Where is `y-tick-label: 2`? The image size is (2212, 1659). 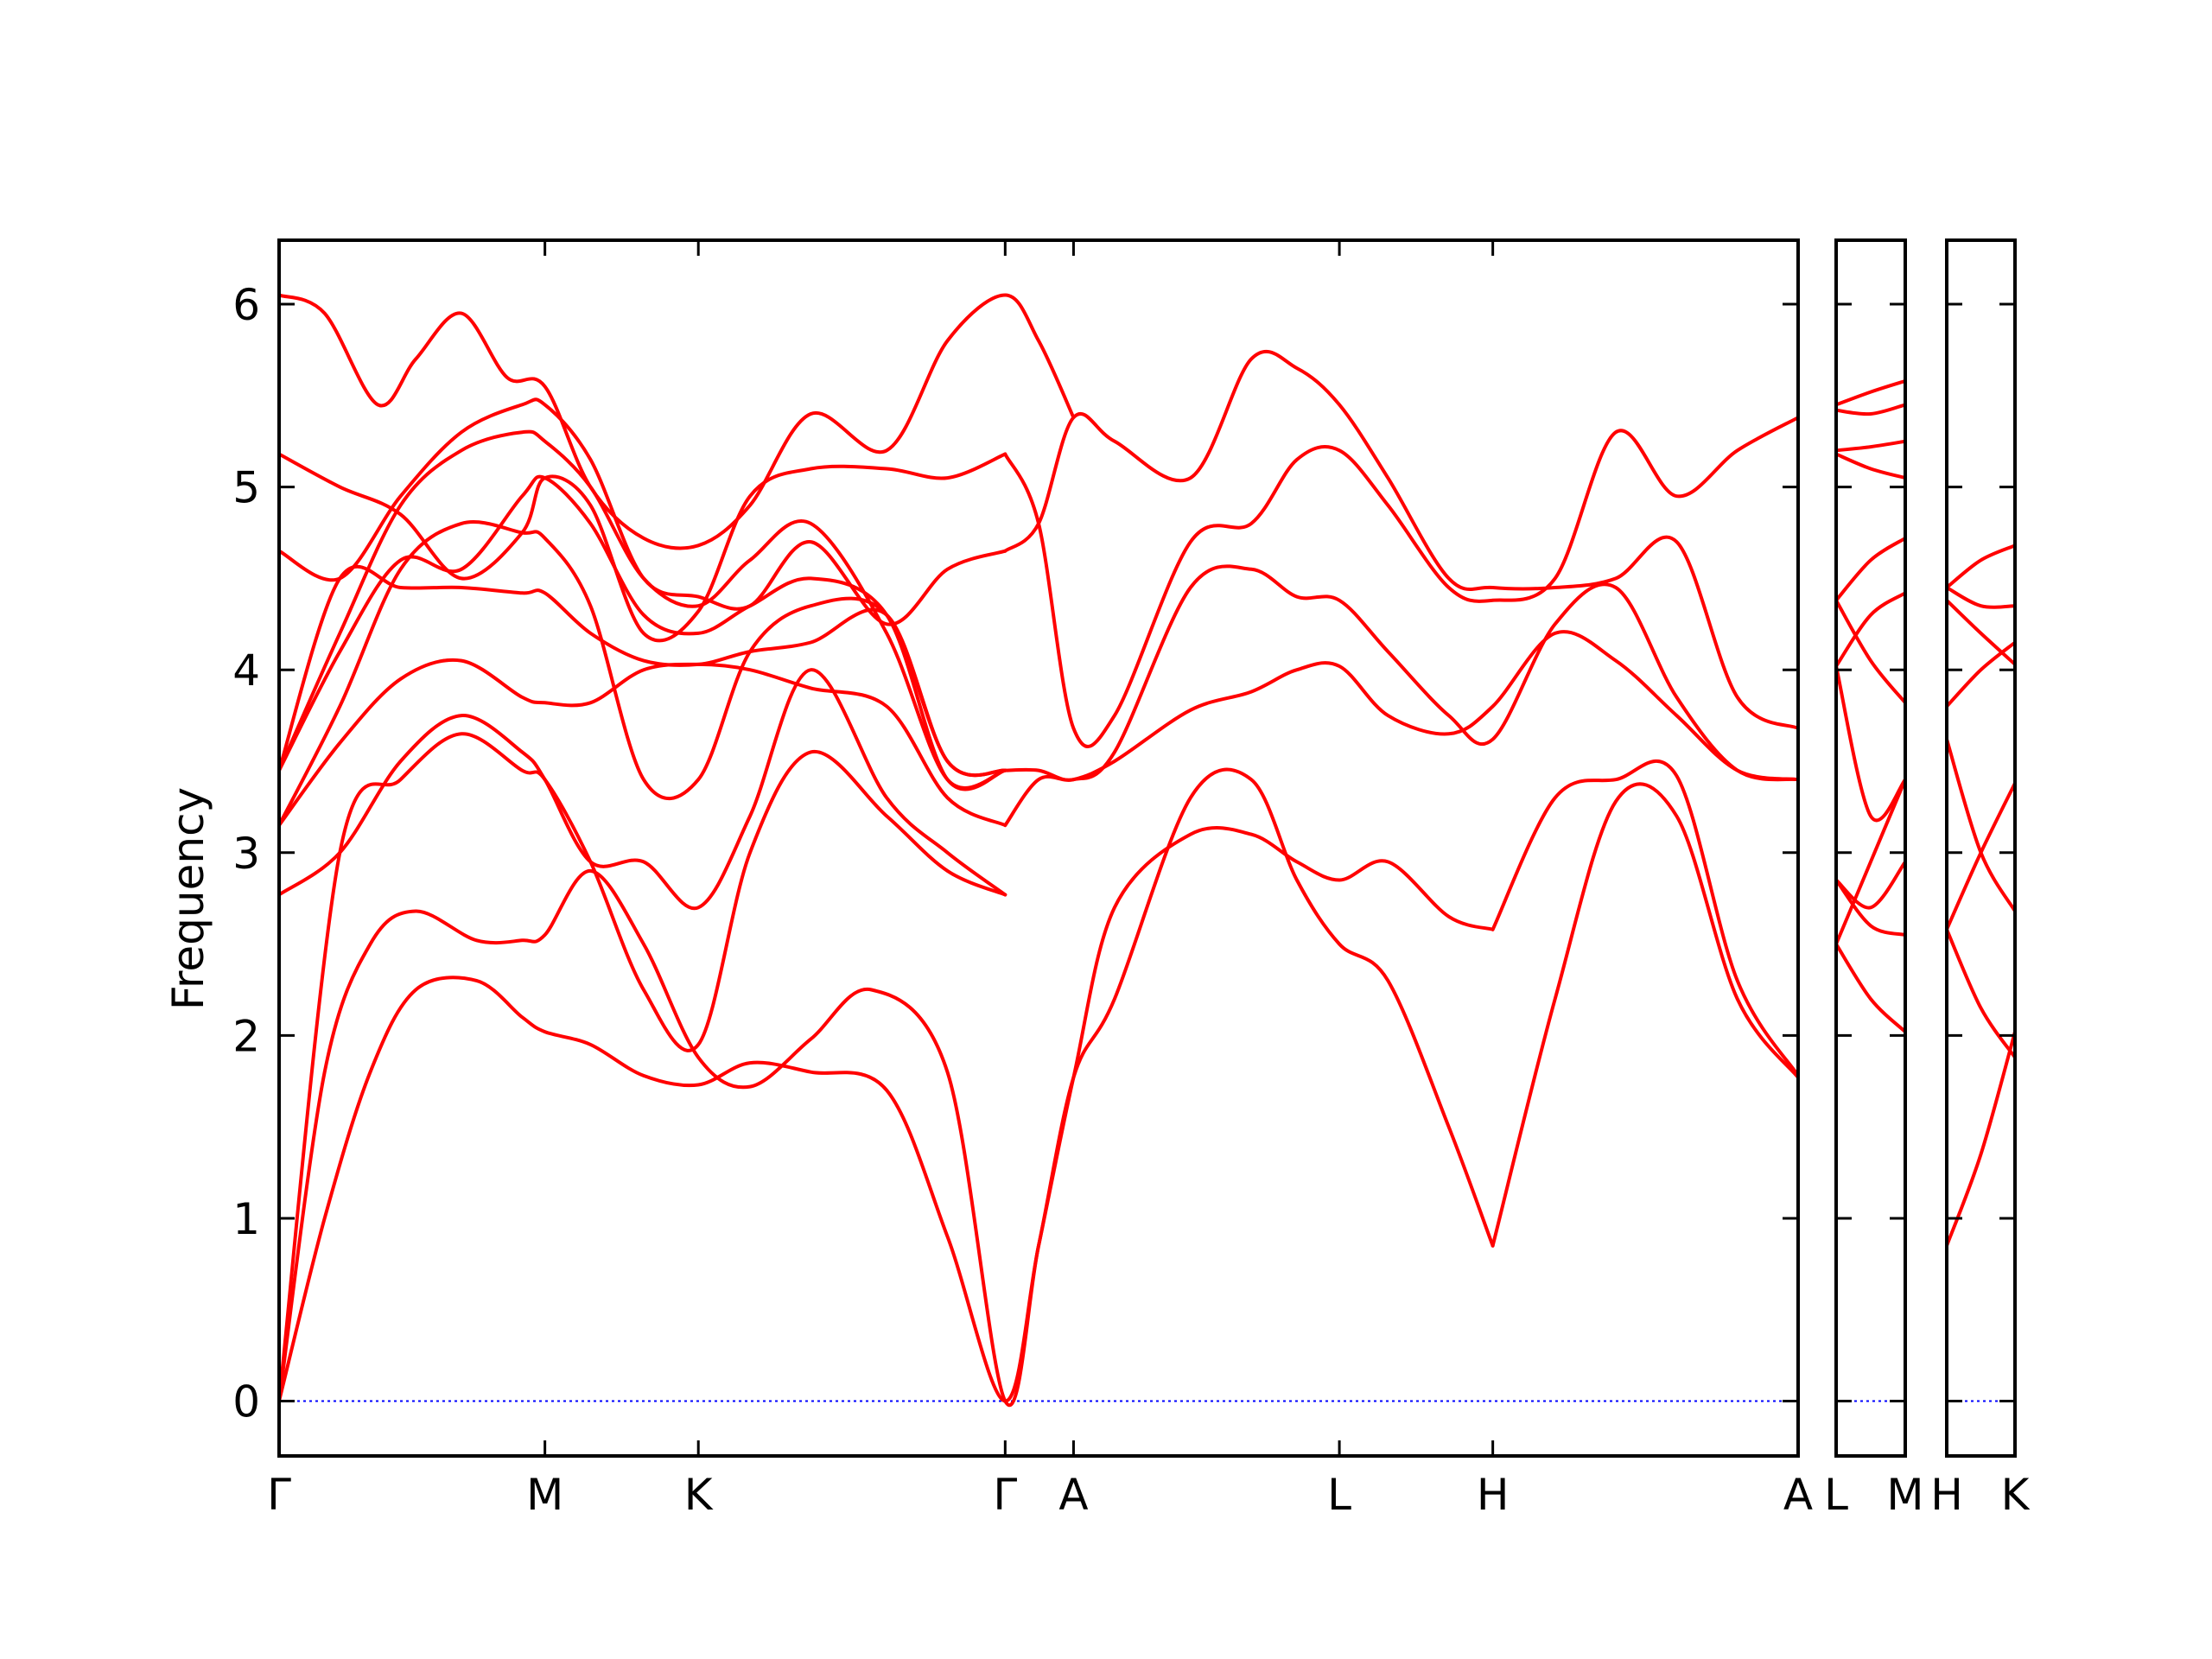 y-tick-label: 2 is located at coordinates (246, 1036).